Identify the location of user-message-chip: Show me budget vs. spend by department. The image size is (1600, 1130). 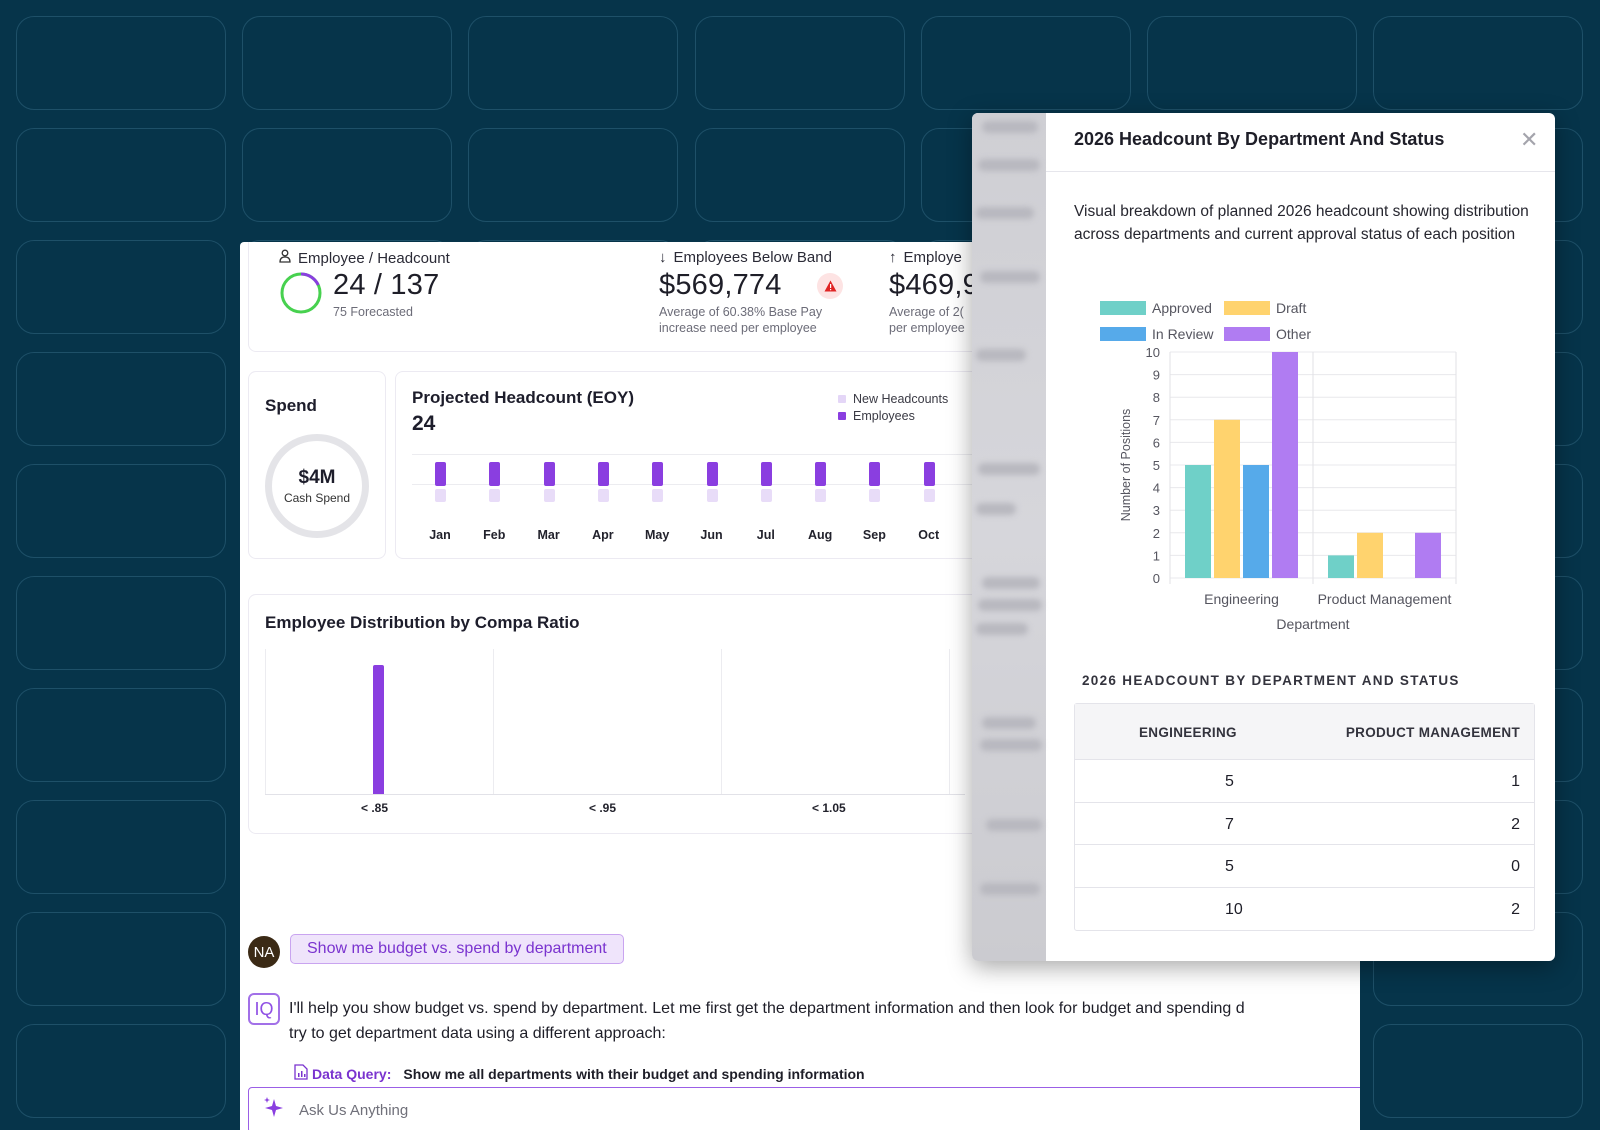
(457, 949).